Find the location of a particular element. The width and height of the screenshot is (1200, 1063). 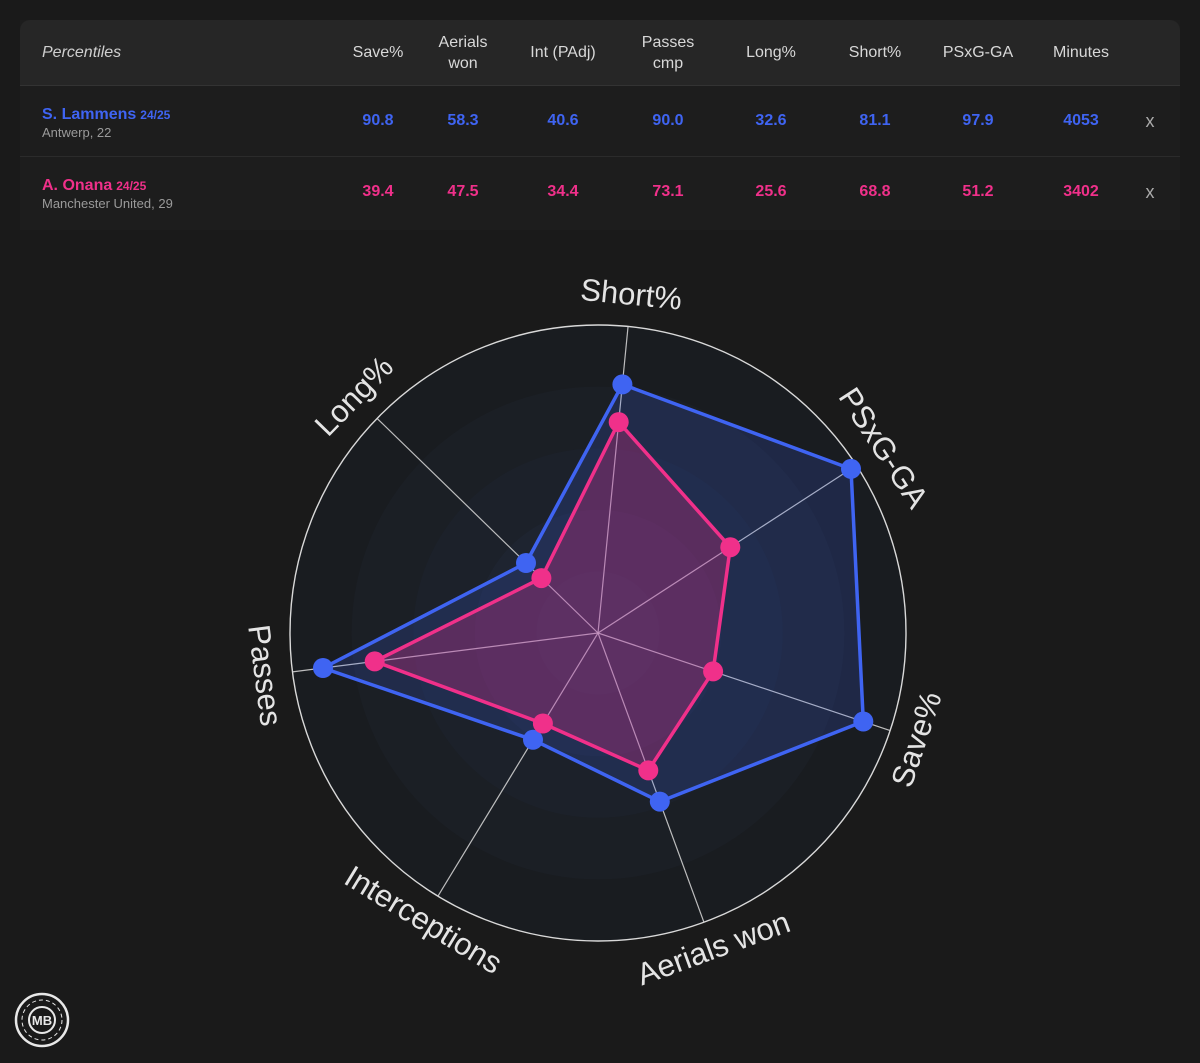

value-short-pct: 68.8 is located at coordinates (875, 191).